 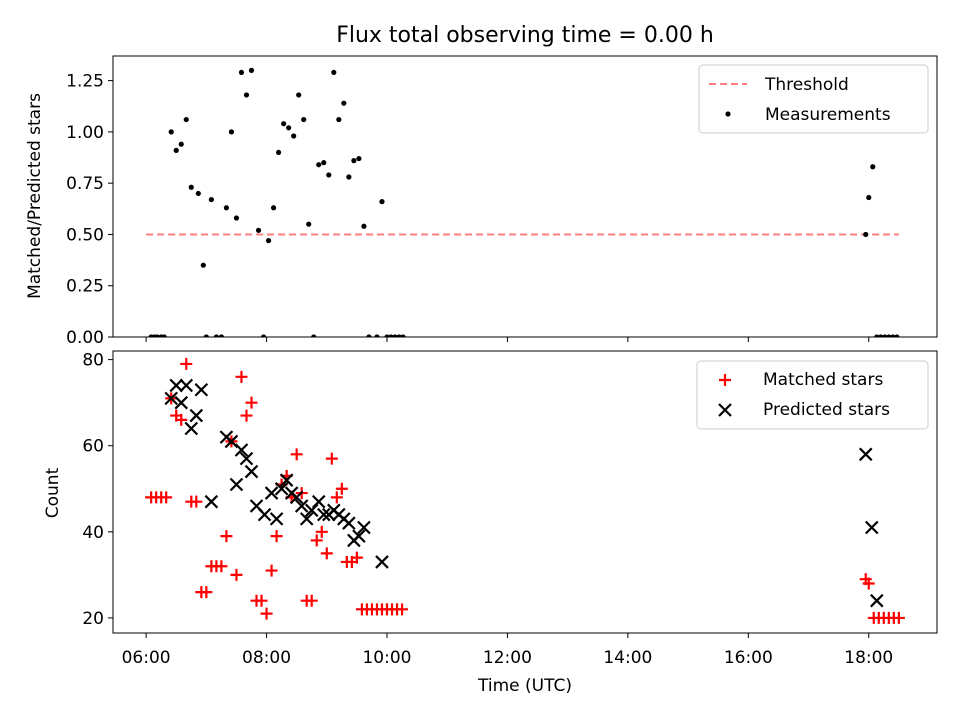 I want to click on bottom-y-tick-label: 40, so click(x=93, y=533).